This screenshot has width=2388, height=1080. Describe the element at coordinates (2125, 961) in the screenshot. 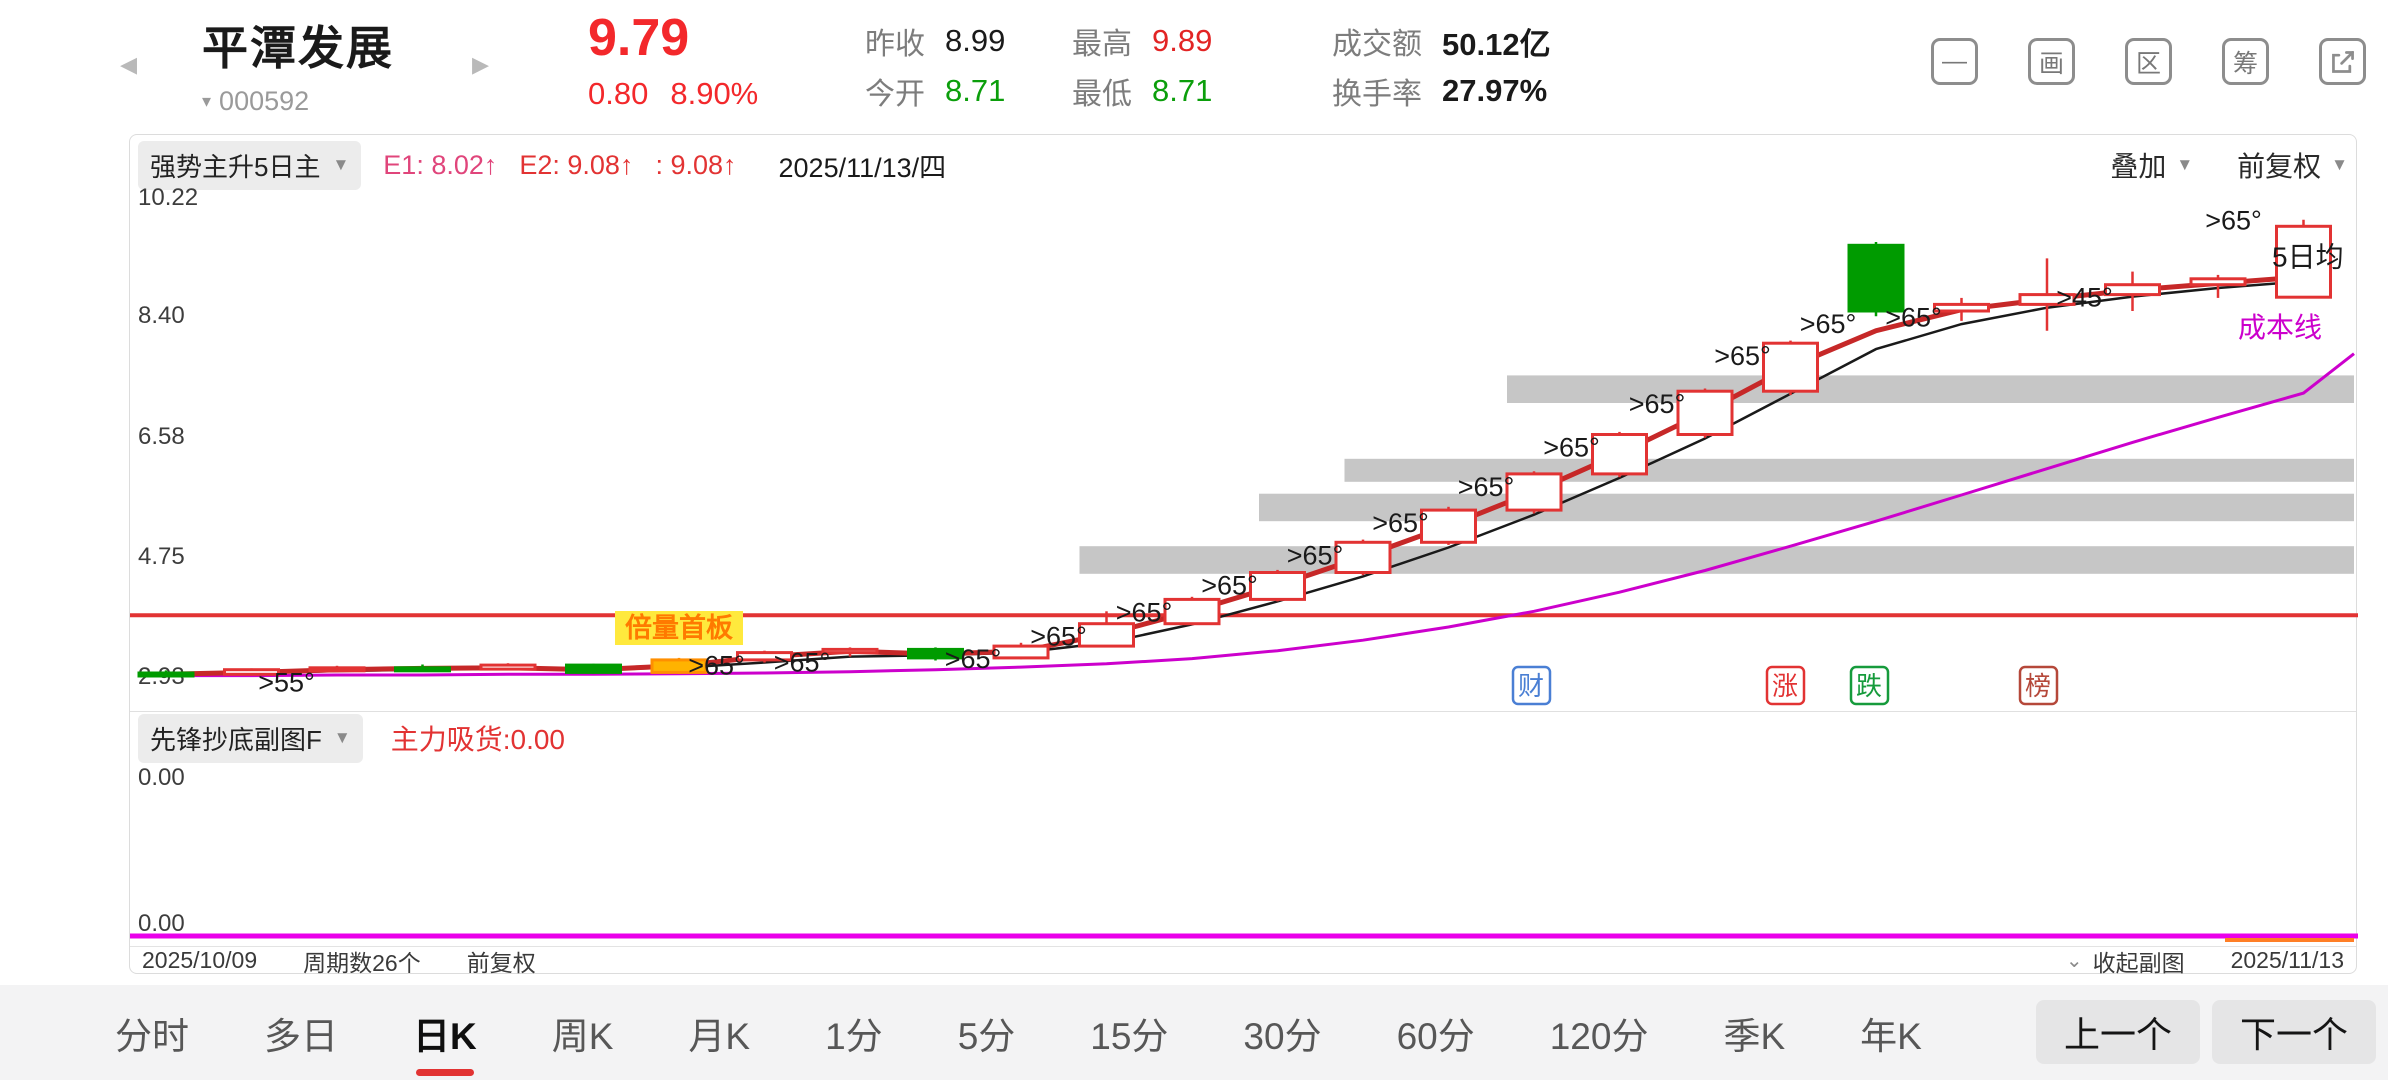

I see `collapse-subchart-button: ⌄ 收起副图` at that location.